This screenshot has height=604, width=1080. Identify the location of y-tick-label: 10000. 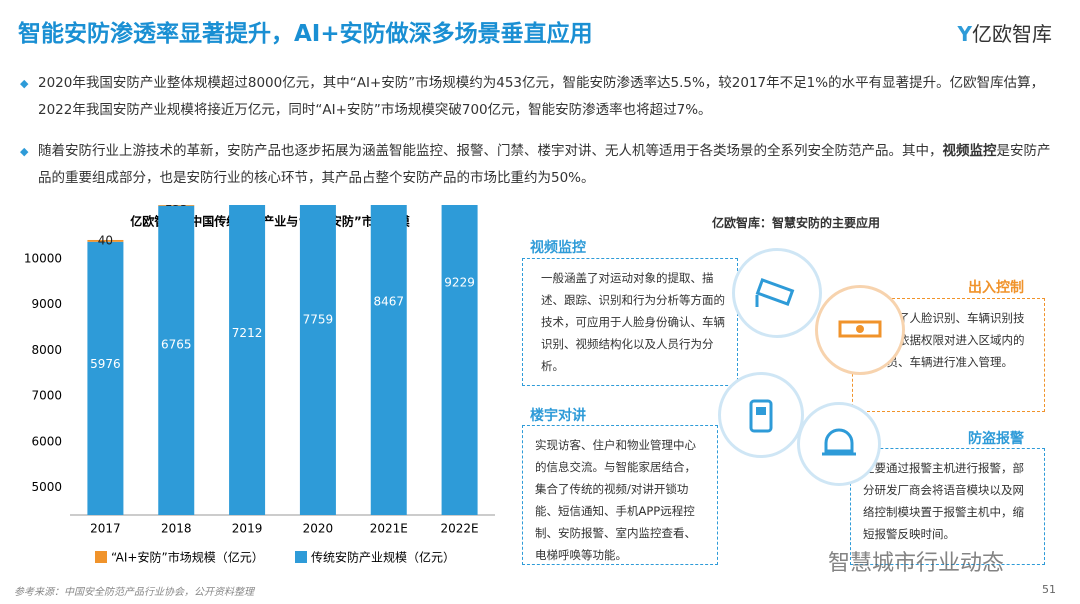
(43, 259).